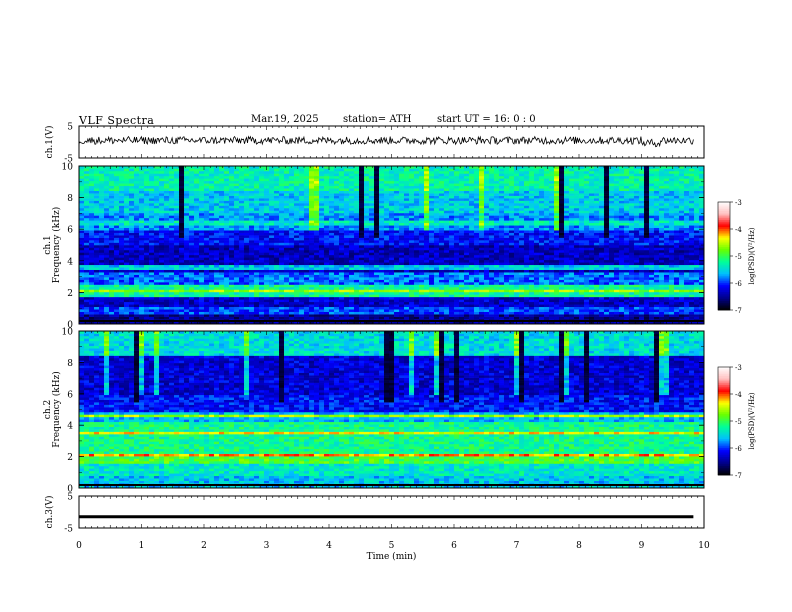 Image resolution: width=792 pixels, height=612 pixels. Describe the element at coordinates (486, 119) in the screenshot. I see `start-time-label: start UT = 16: 0 : 0` at that location.